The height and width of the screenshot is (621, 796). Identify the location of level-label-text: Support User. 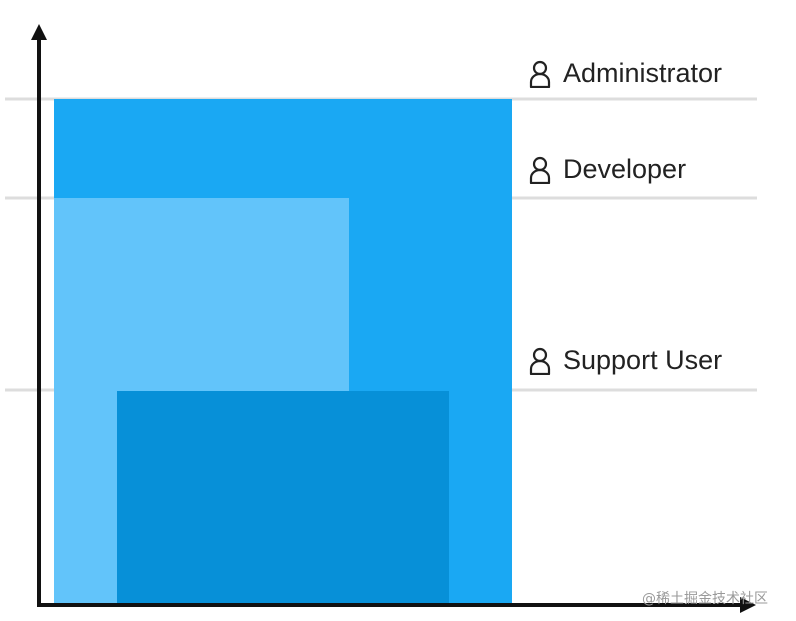
(643, 360).